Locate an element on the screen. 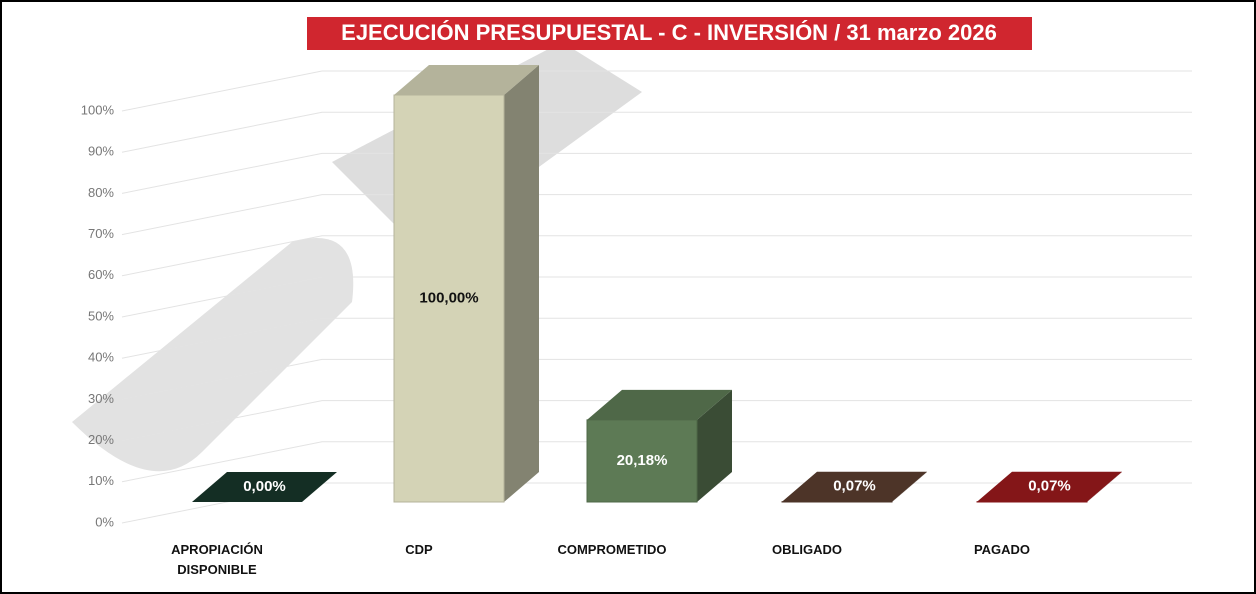 The width and height of the screenshot is (1256, 594). y-tick-label: 70% is located at coordinates (101, 233).